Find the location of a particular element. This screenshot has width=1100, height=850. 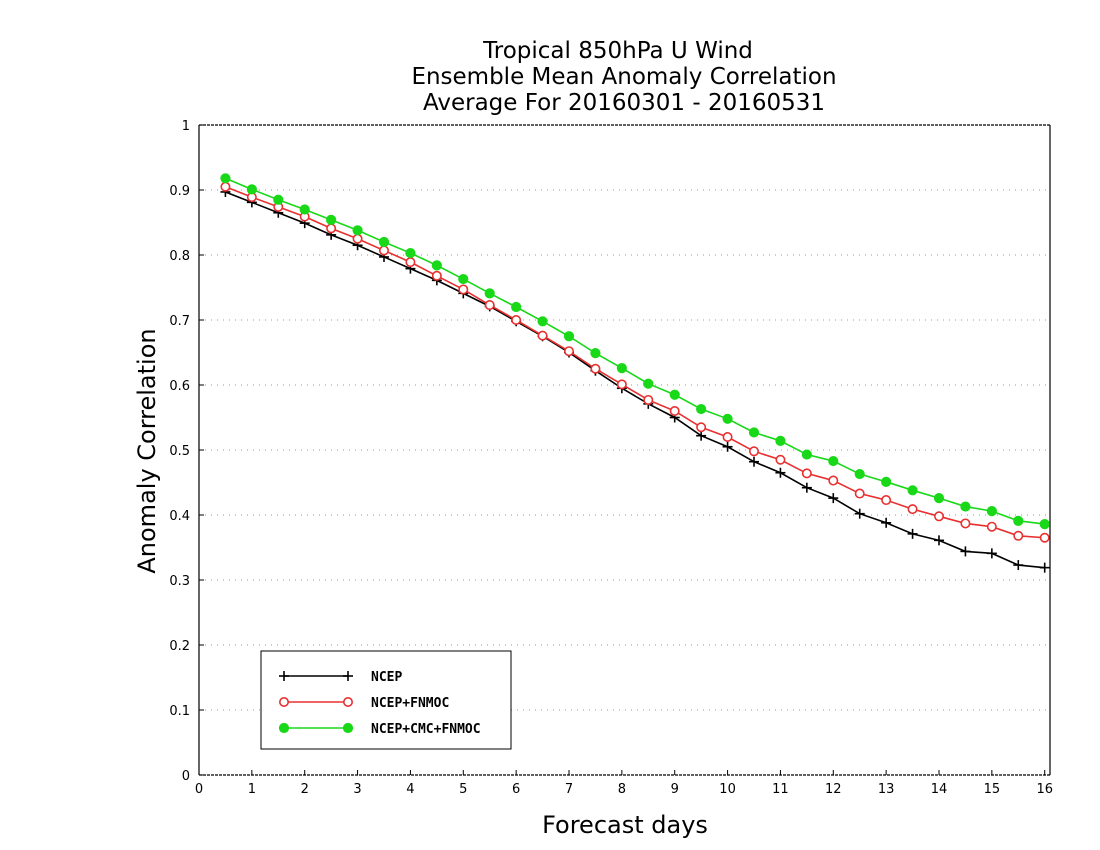

legend-label-1: NCEP+FNMOC is located at coordinates (410, 703).